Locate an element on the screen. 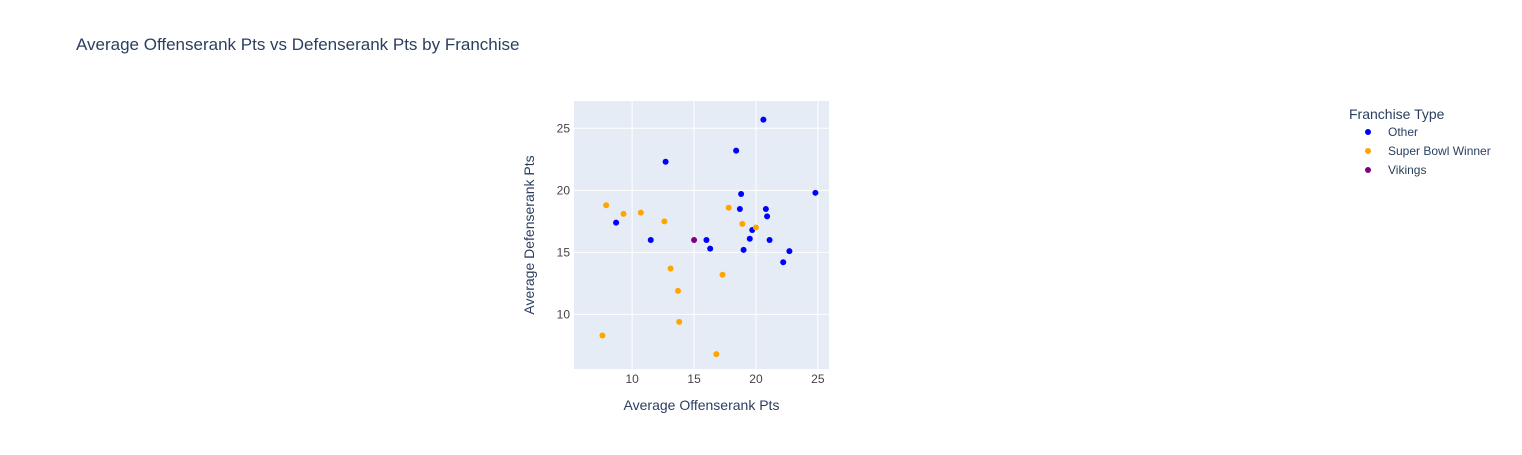 The width and height of the screenshot is (1522, 455). legend-title: Franchise Type is located at coordinates (1397, 114).